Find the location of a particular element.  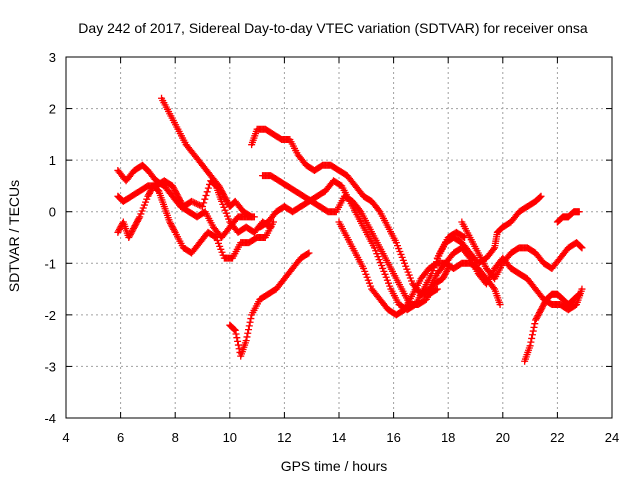

y-tick-label: 2 is located at coordinates (52, 109).